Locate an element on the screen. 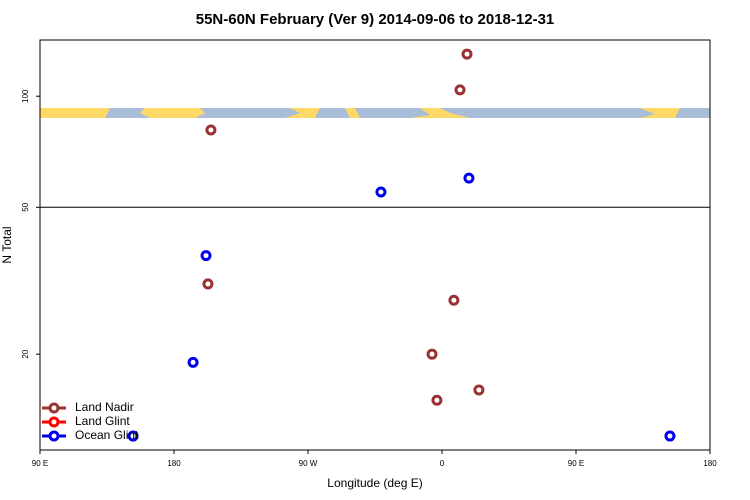 Image resolution: width=750 pixels, height=500 pixels. legend-label: Land Nadir is located at coordinates (104, 407).